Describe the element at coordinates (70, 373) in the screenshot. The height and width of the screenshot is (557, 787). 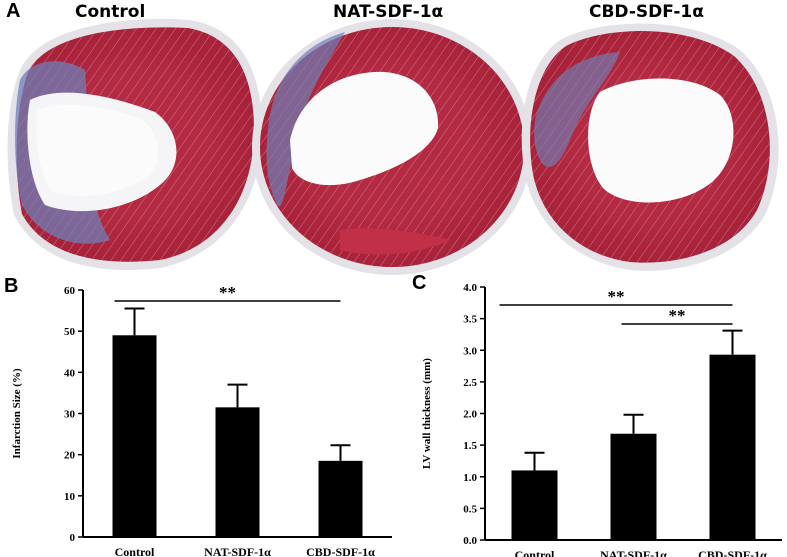
I see `chart-b-y-tick-label: 40` at that location.